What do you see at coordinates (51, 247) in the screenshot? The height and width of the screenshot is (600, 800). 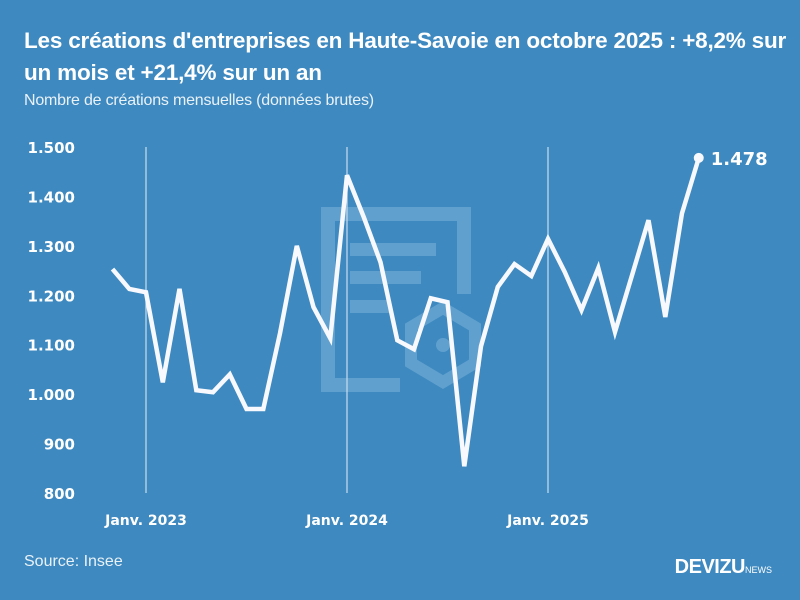 I see `y-tick-label: 1.300` at bounding box center [51, 247].